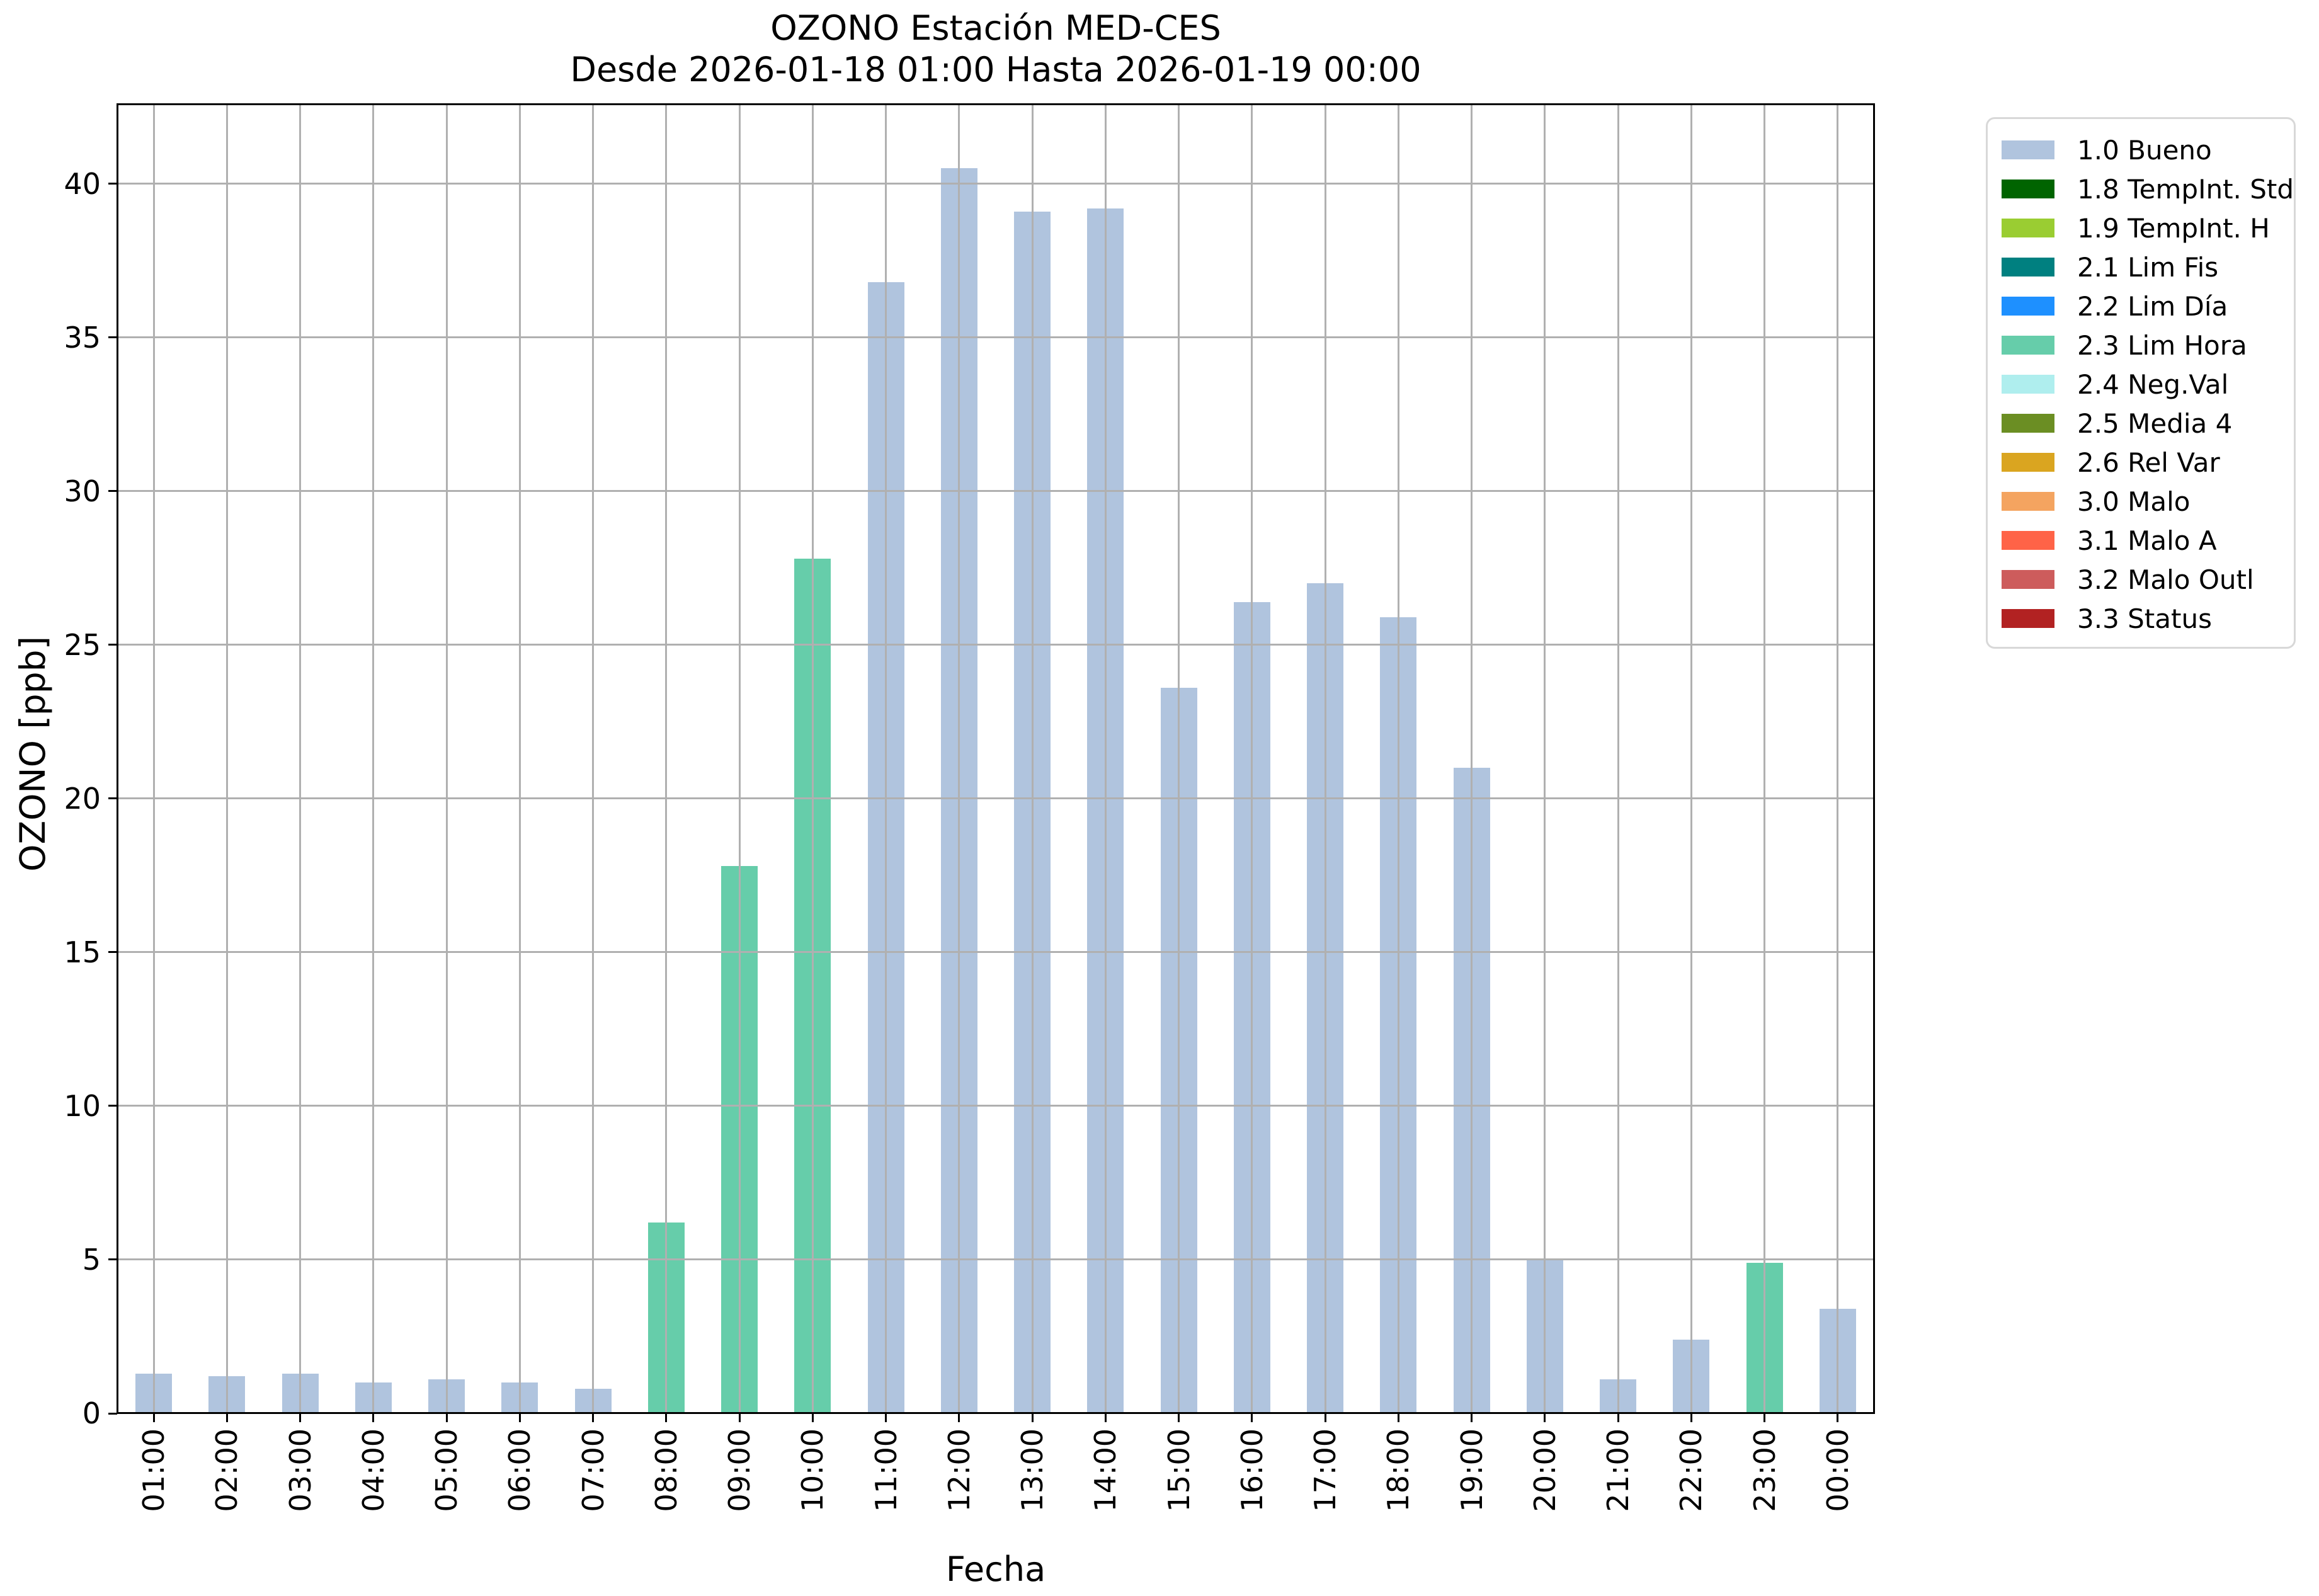  What do you see at coordinates (2028, 267) in the screenshot?
I see `legend-swatch-2-1-lim-fis` at bounding box center [2028, 267].